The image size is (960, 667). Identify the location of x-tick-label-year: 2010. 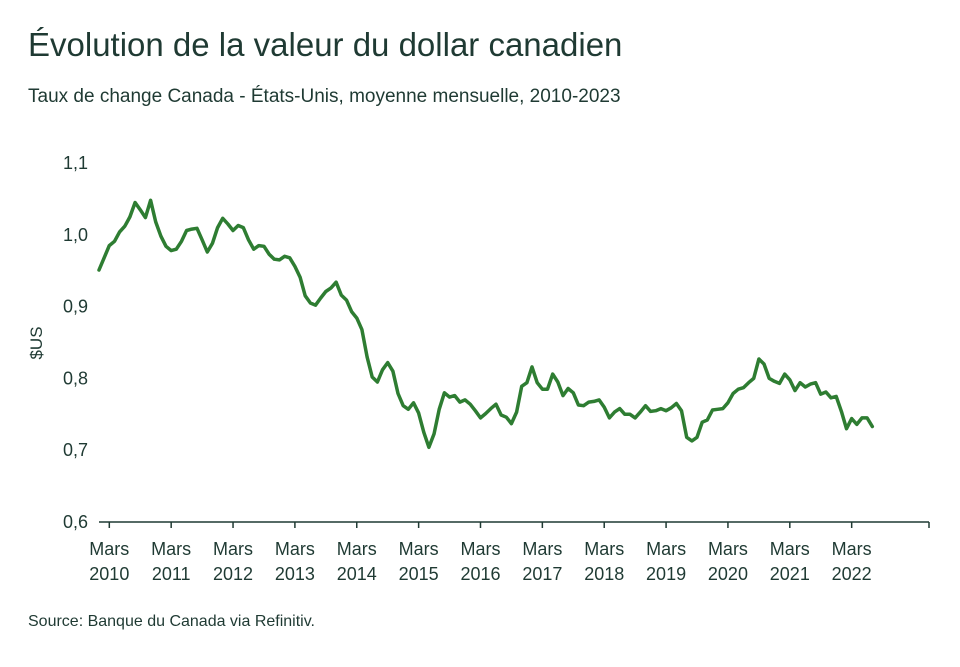
(109, 574).